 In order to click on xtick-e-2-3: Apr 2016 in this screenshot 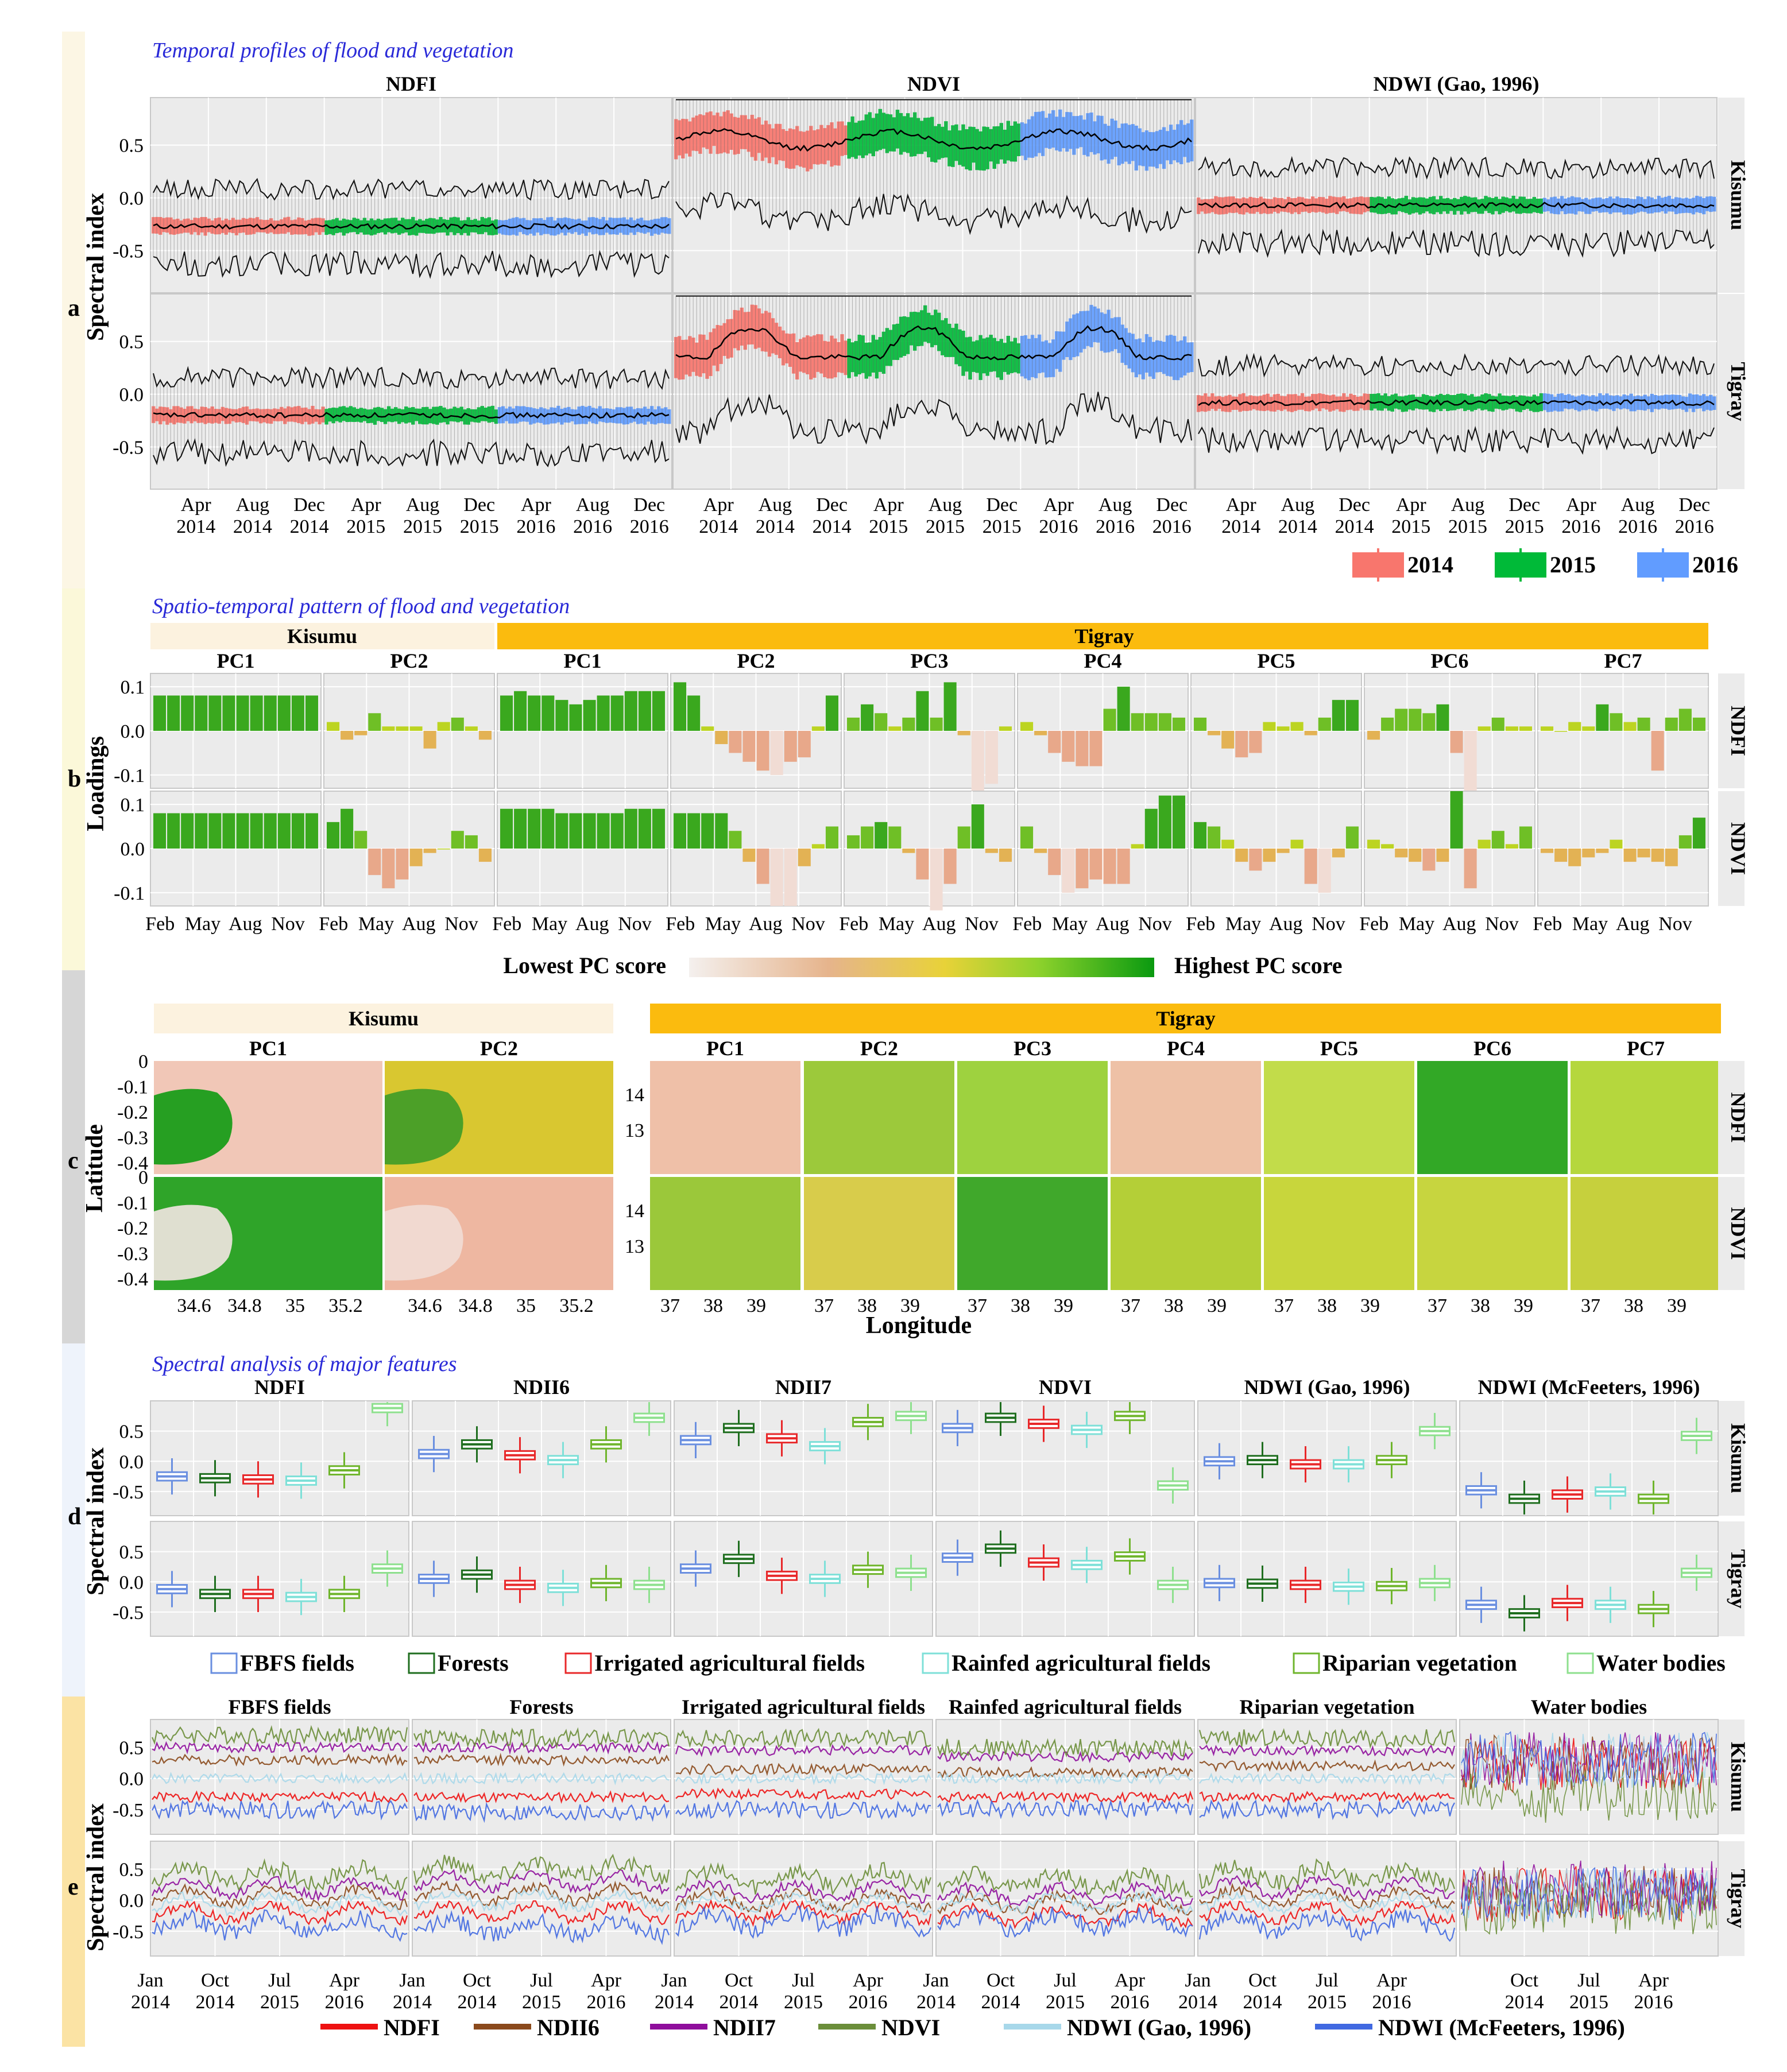, I will do `click(869, 1991)`.